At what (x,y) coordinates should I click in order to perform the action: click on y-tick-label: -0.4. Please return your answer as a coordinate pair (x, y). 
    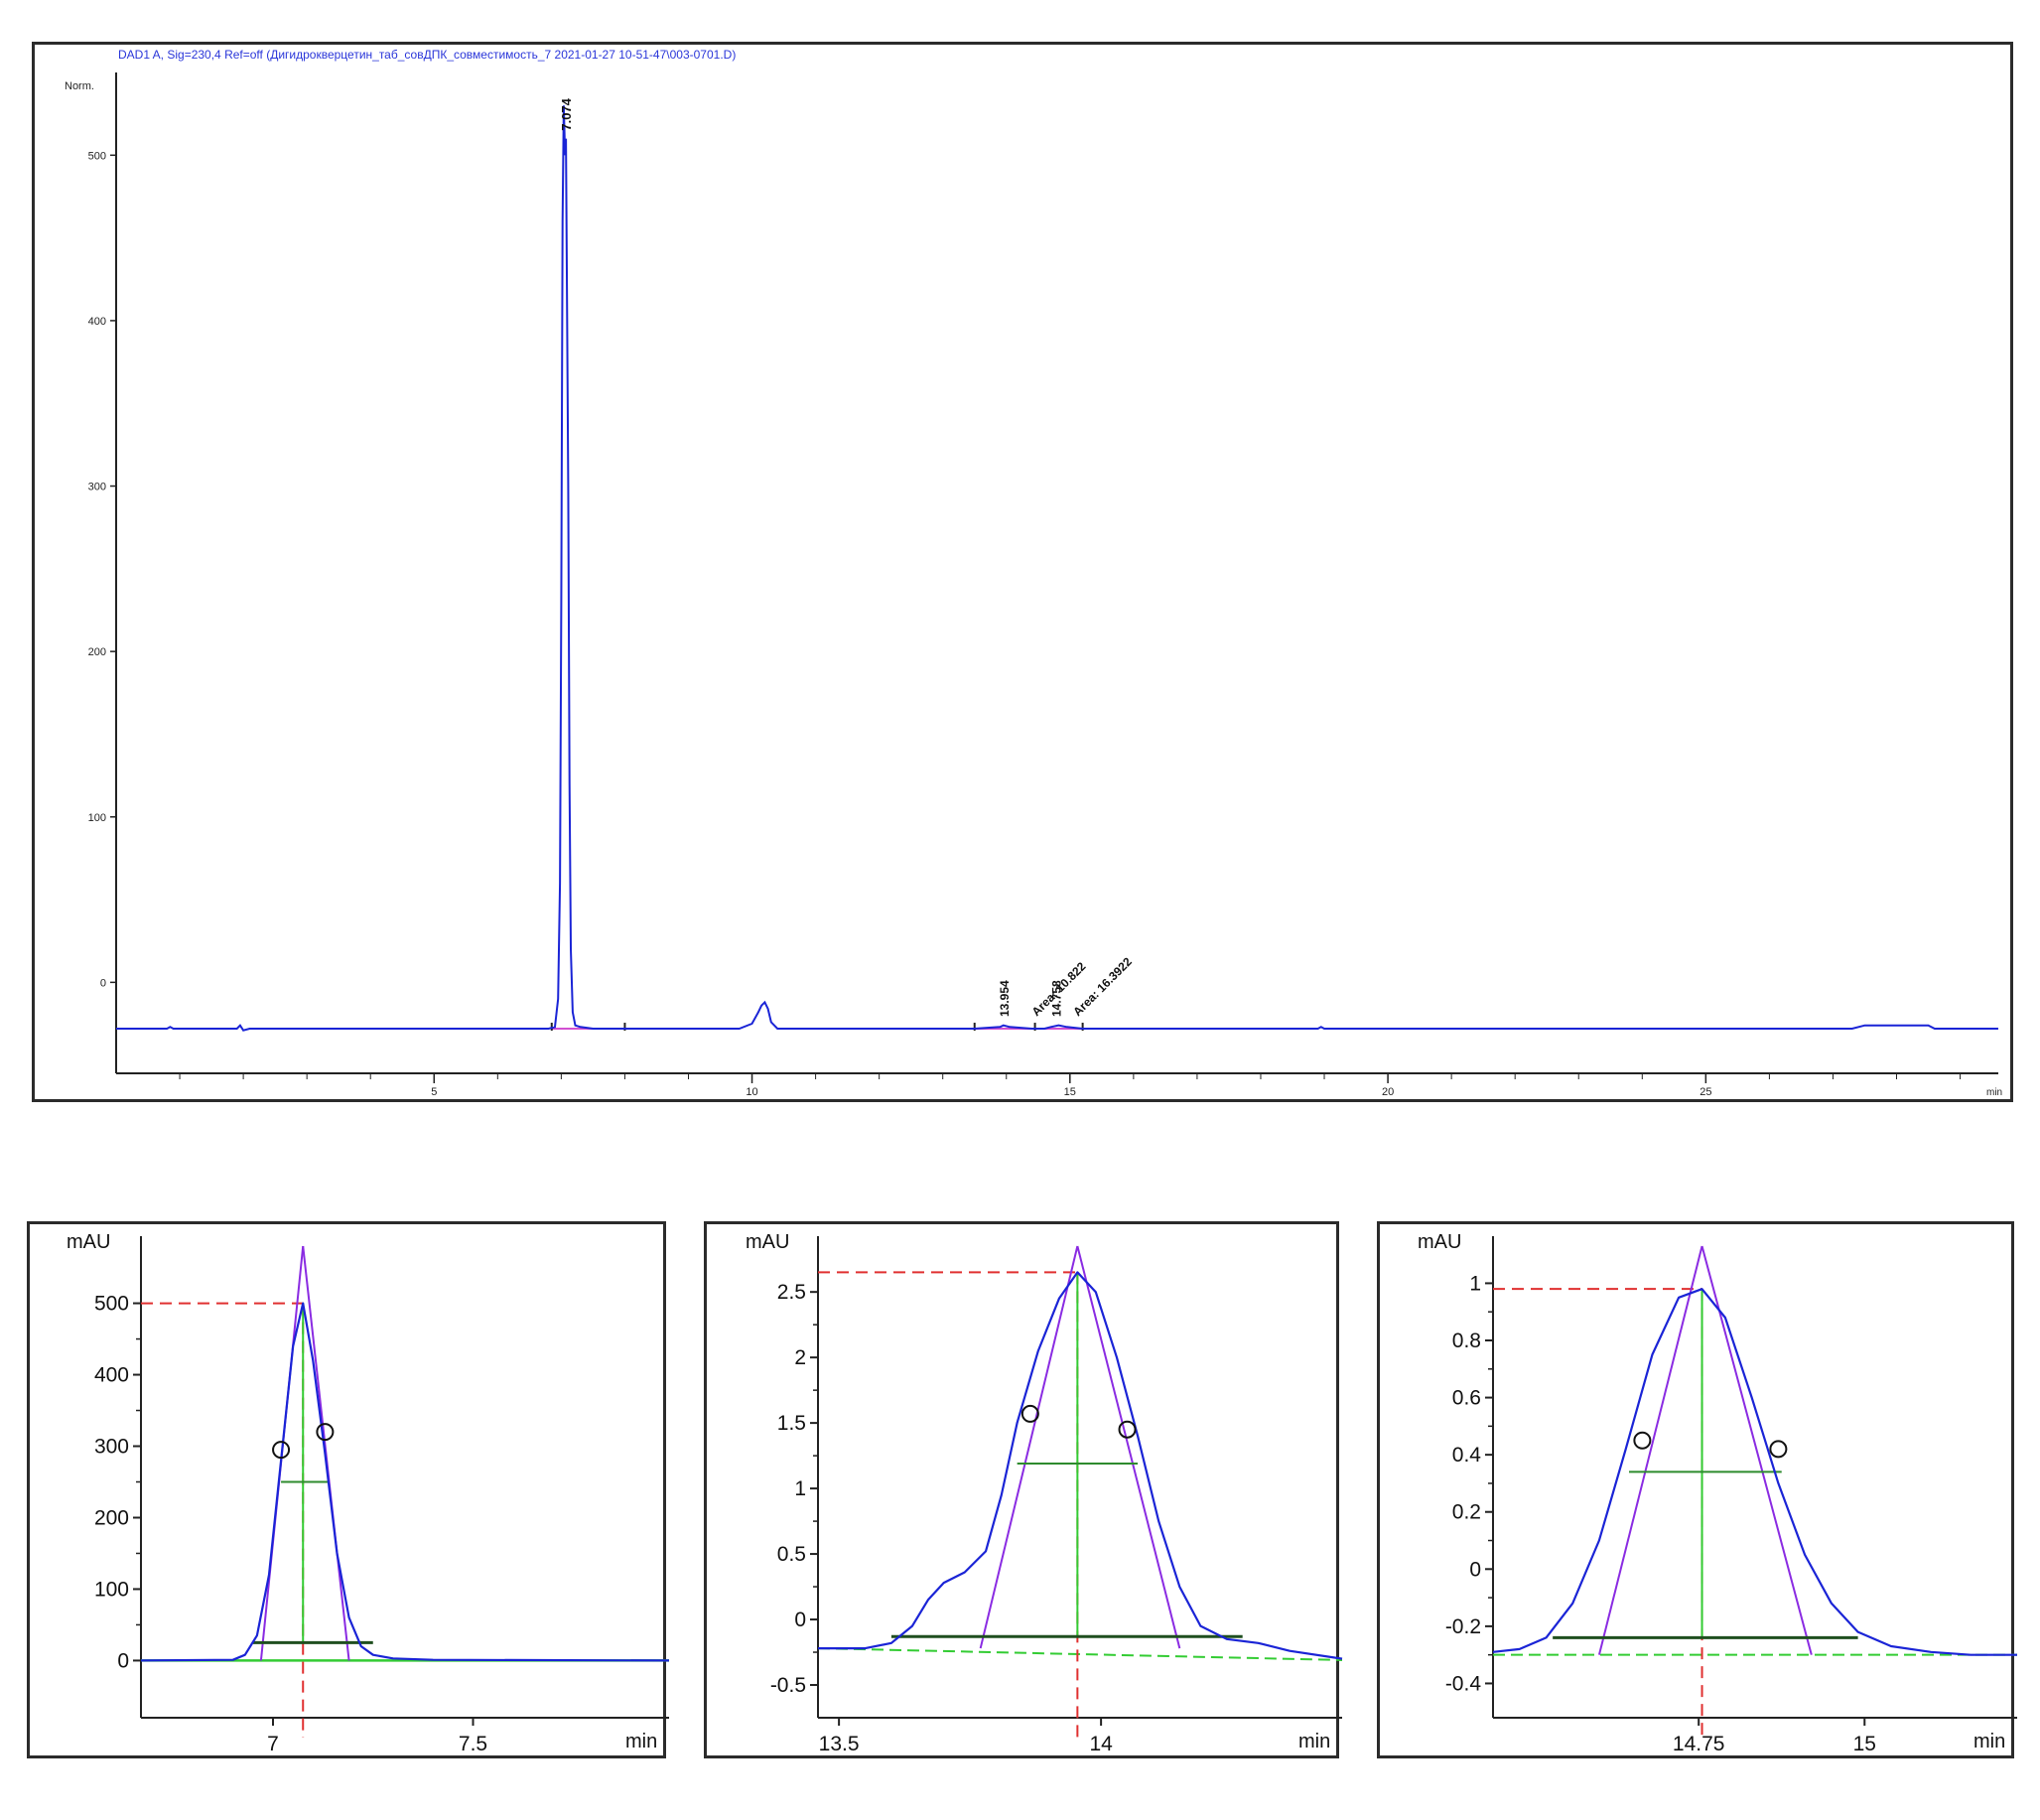
    Looking at the image, I should click on (1463, 1683).